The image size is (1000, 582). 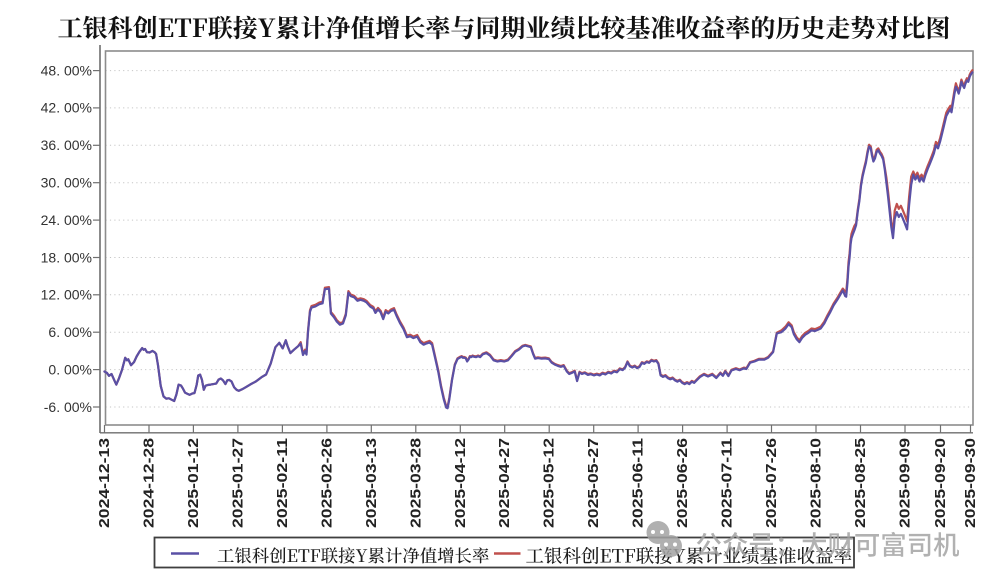 I want to click on svg-text: 2024-12-13, so click(x=104, y=483).